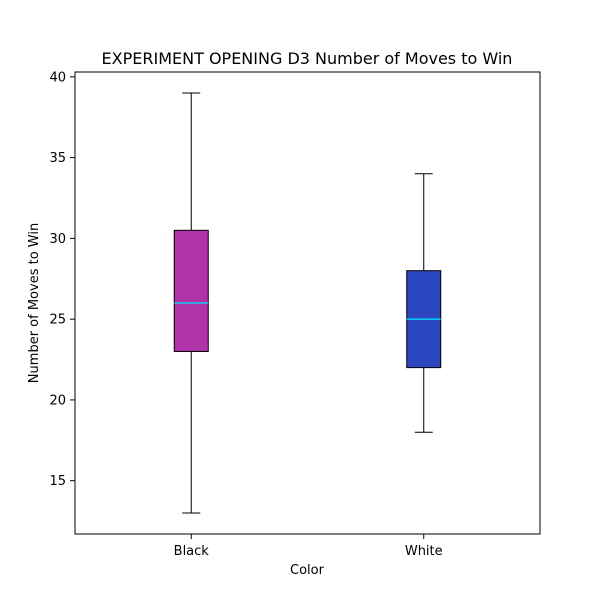  What do you see at coordinates (57, 158) in the screenshot?
I see `y-tick-label: 35` at bounding box center [57, 158].